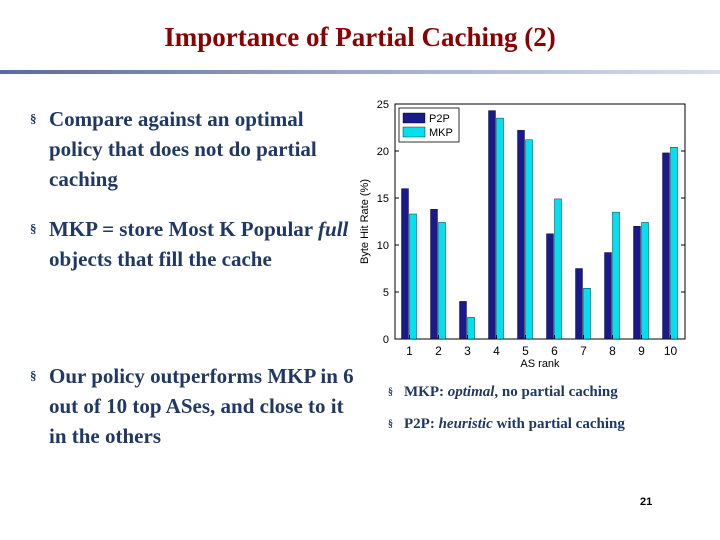 Image resolution: width=720 pixels, height=540 pixels. I want to click on bullet-text-part: MKP = store Most K Popular, so click(184, 229).